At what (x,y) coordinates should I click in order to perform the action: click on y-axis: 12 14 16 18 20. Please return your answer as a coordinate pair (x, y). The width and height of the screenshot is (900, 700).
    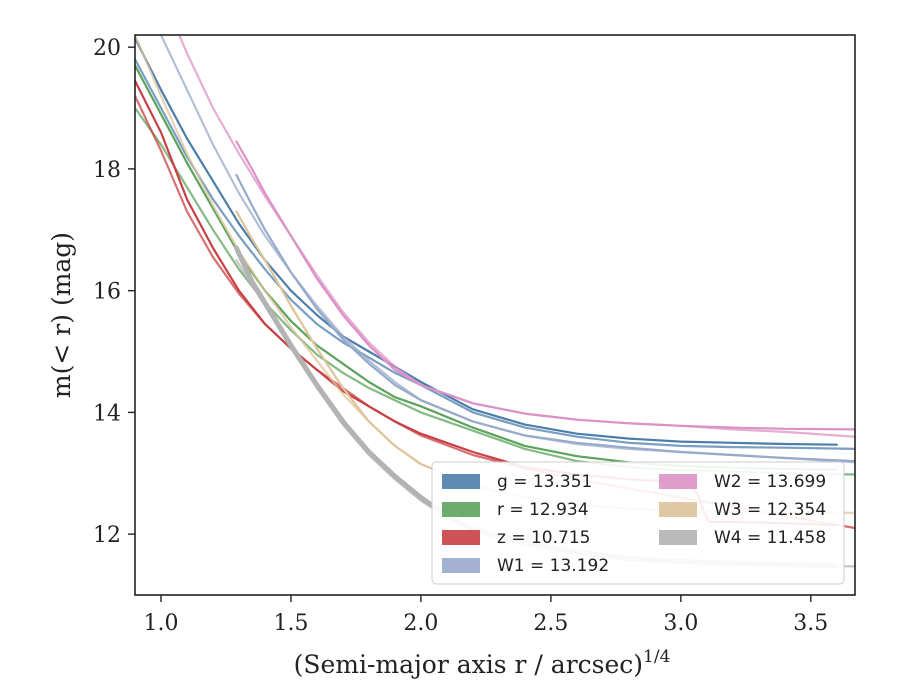
    Looking at the image, I should click on (114, 292).